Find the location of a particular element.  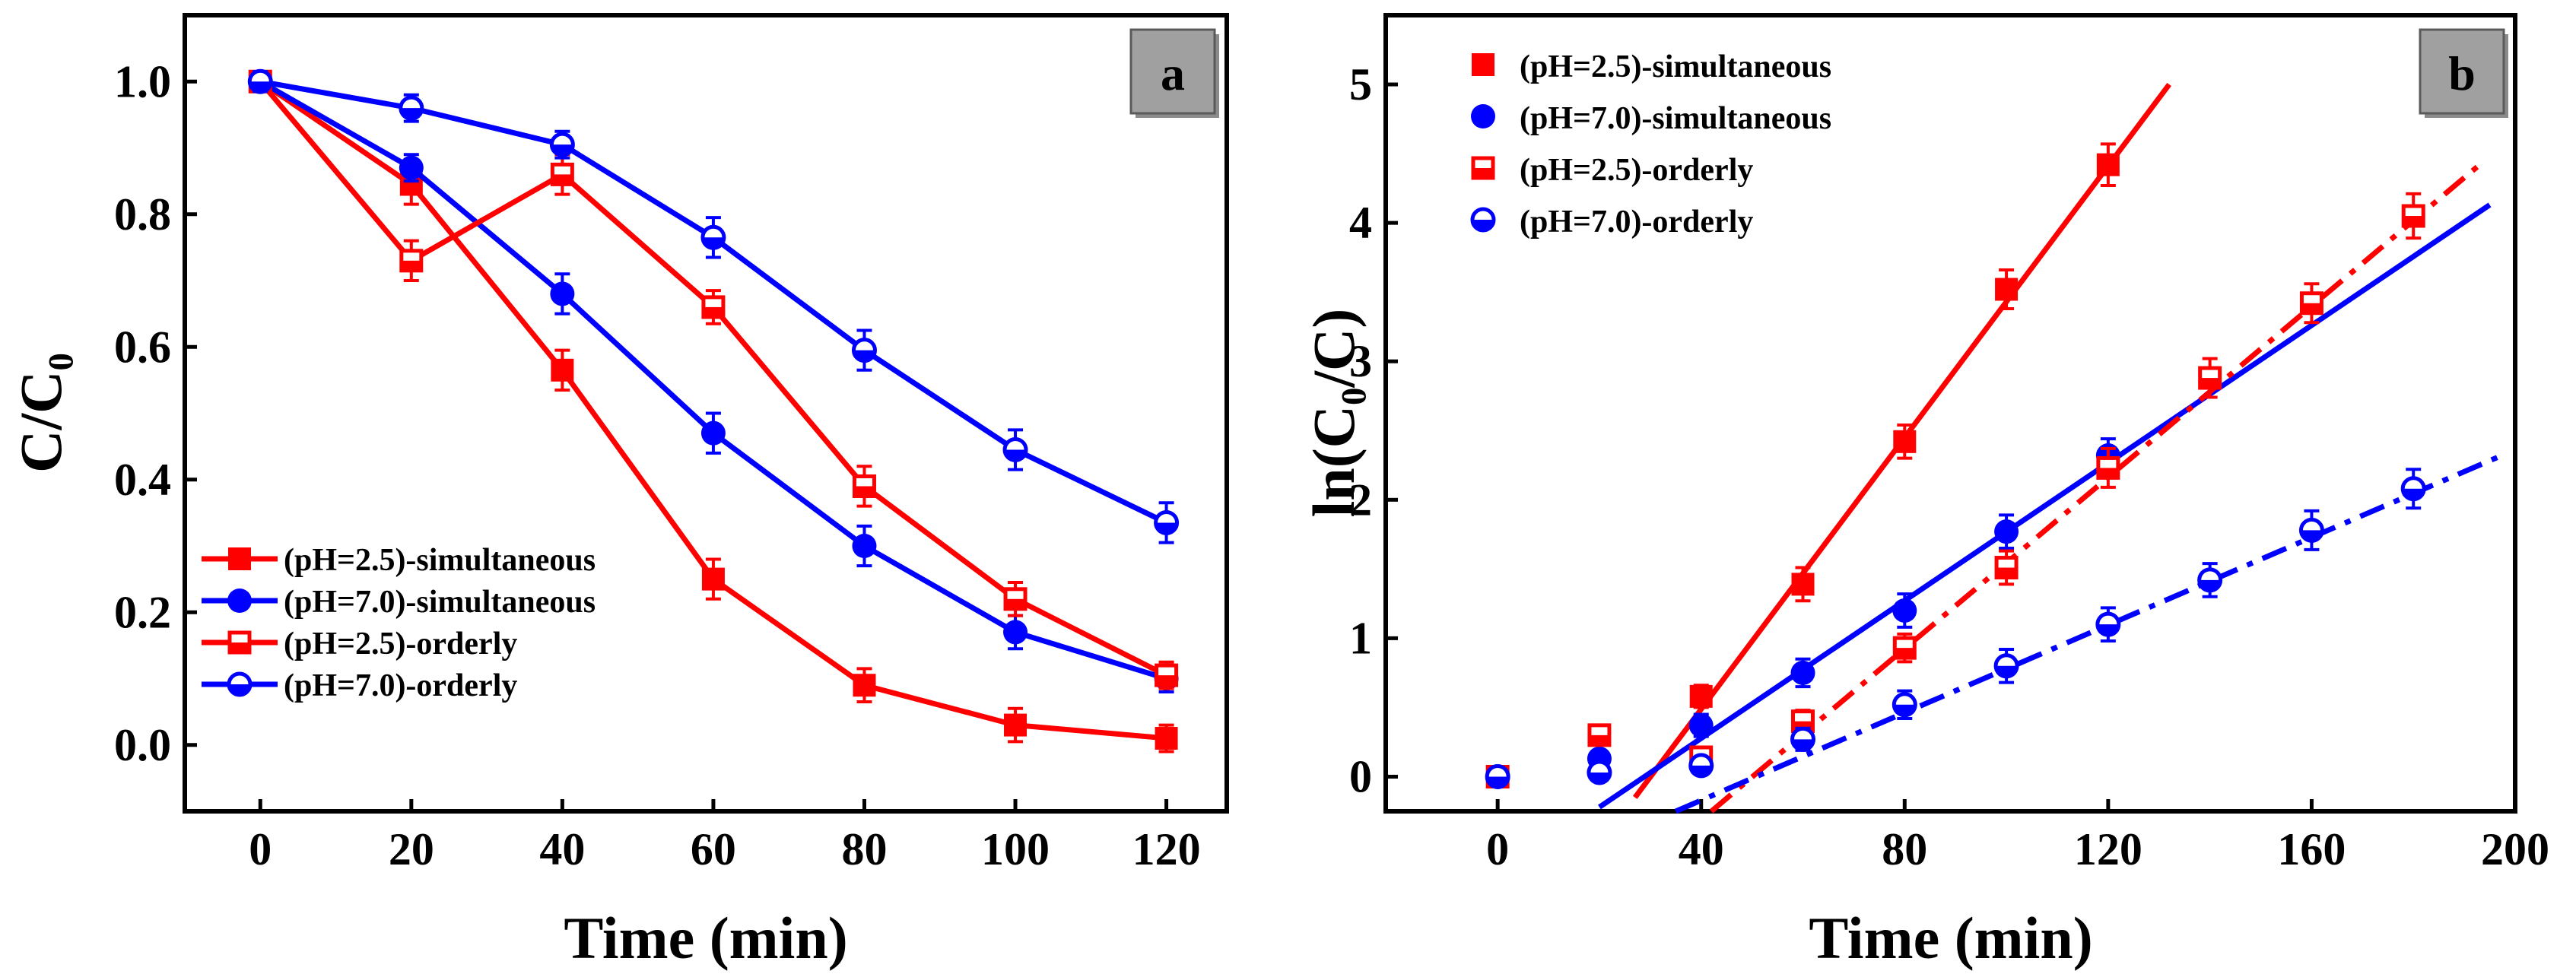

panel-b-y-tick-label: 2 is located at coordinates (1360, 499).